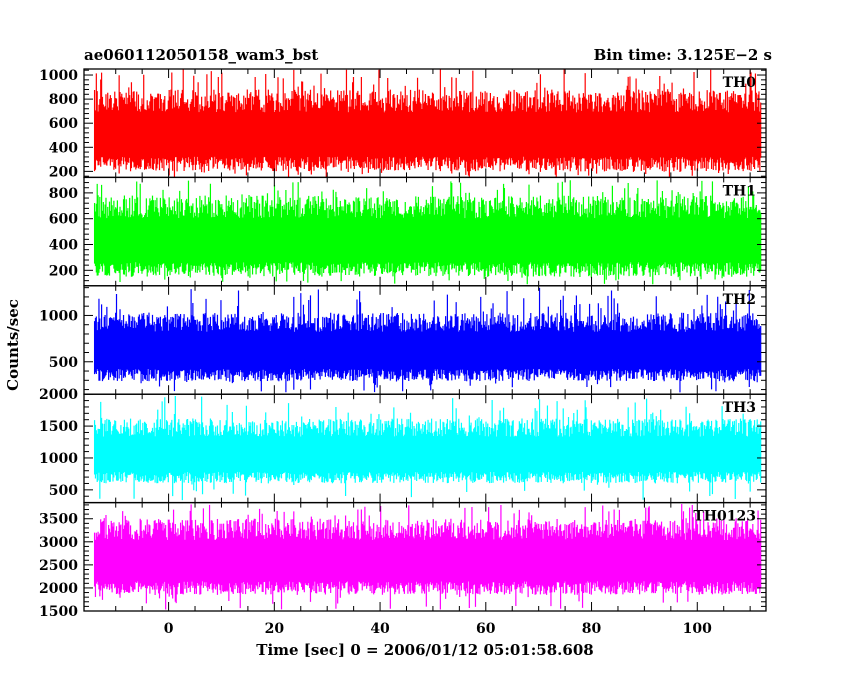 This screenshot has width=850, height=680. I want to click on x-tick-label: 40, so click(380, 629).